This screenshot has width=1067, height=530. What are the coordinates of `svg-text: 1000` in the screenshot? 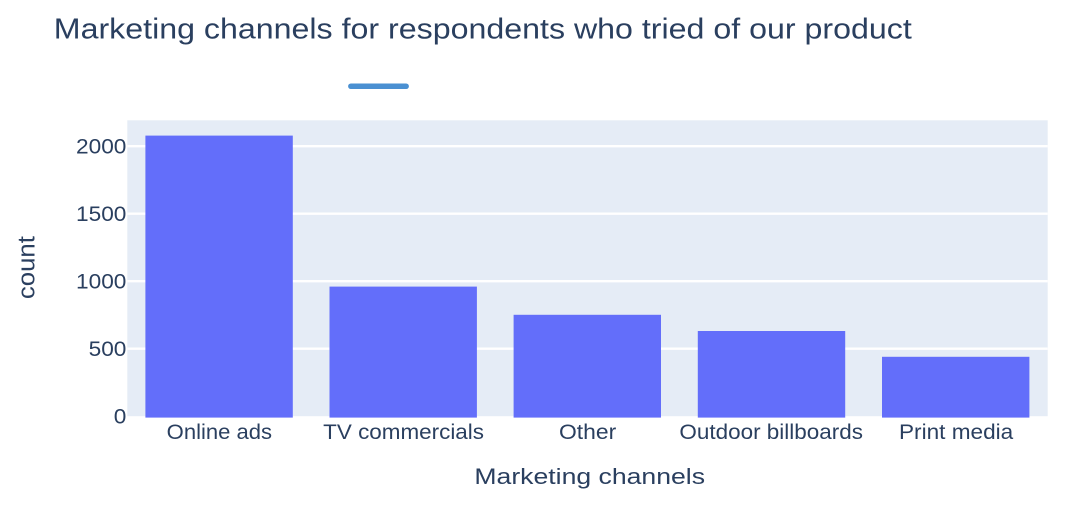 It's located at (101, 281).